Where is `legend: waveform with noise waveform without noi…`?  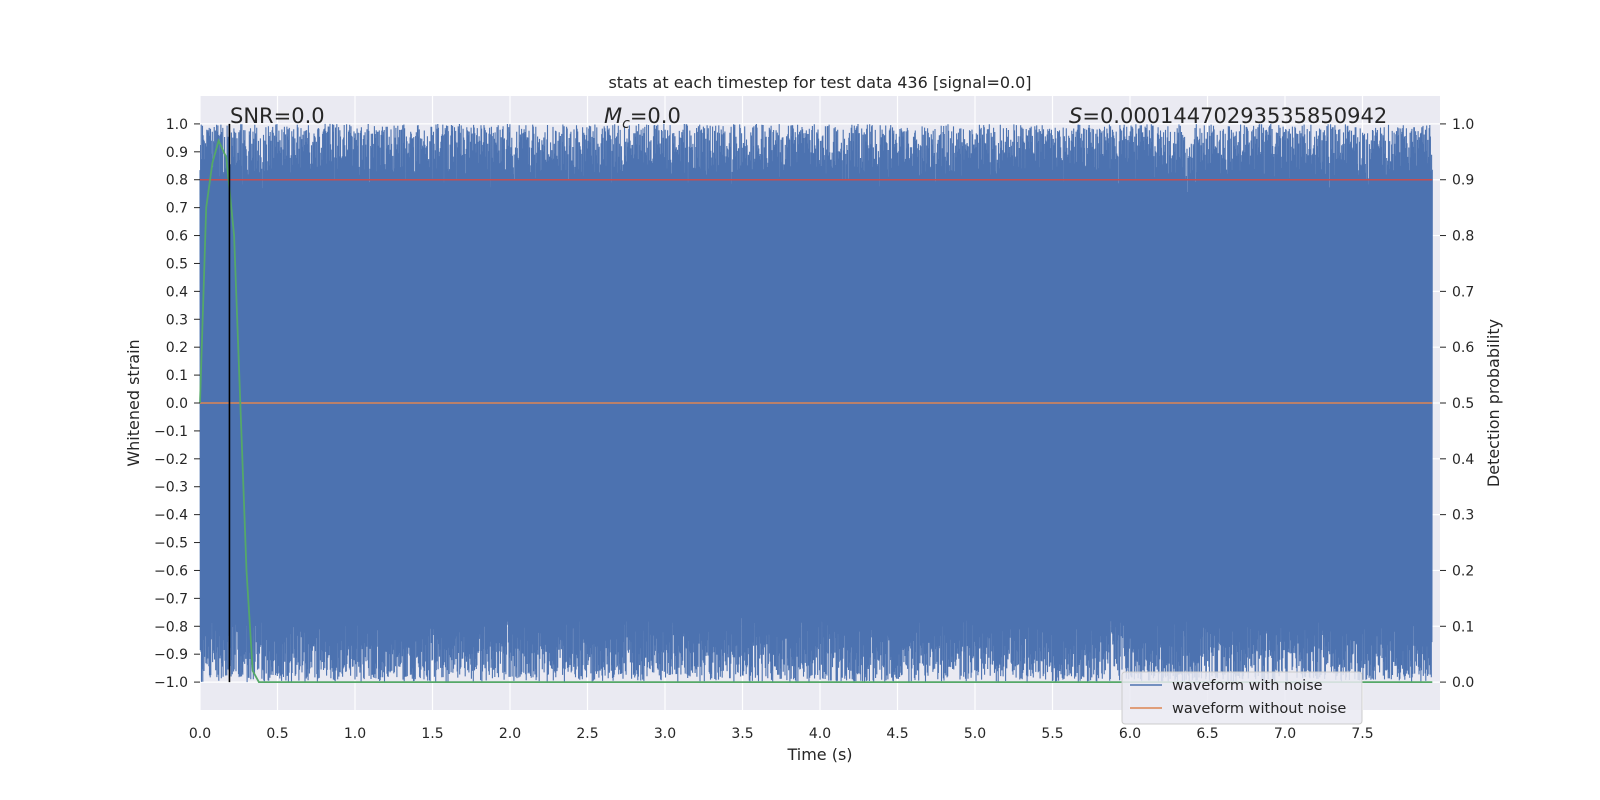 legend: waveform with noise waveform without noi… is located at coordinates (1242, 698).